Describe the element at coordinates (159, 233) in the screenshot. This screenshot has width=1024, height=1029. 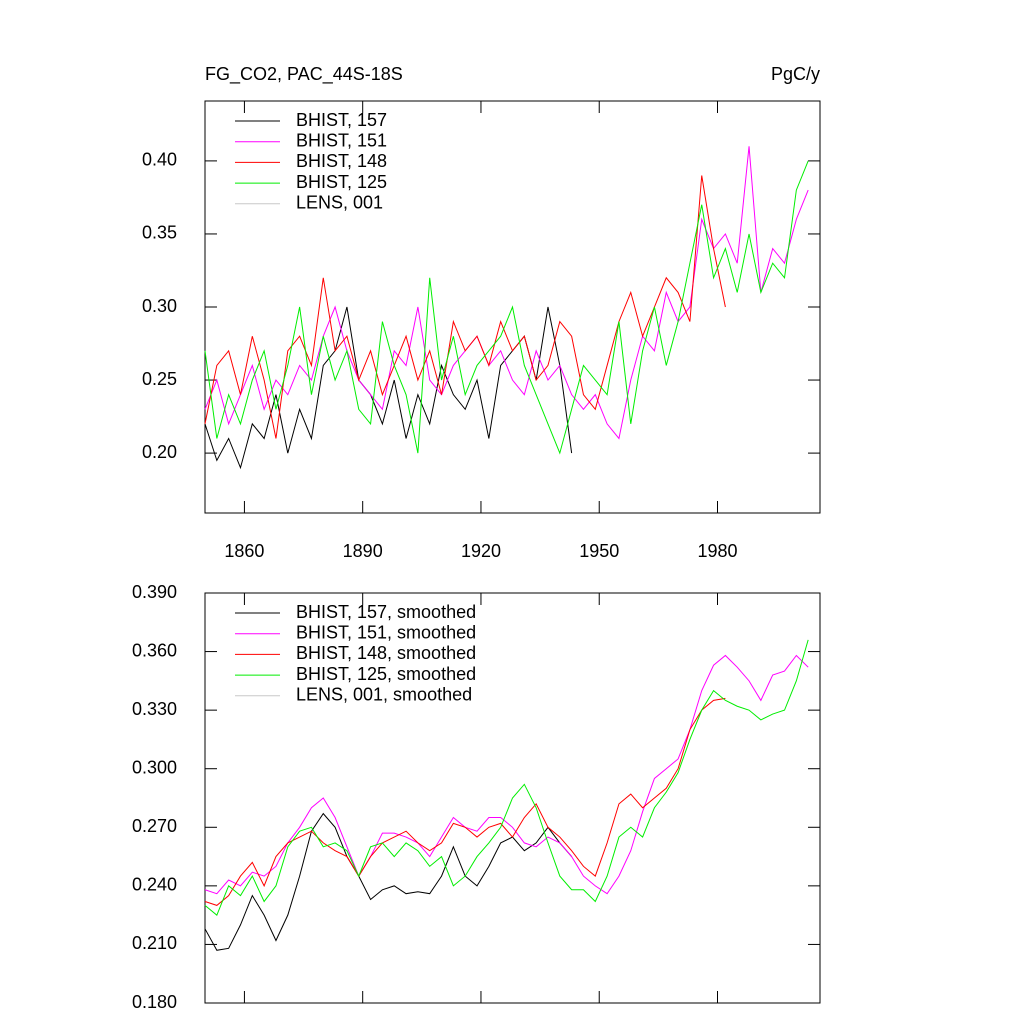
I see `y-tick-label: 0.35` at that location.